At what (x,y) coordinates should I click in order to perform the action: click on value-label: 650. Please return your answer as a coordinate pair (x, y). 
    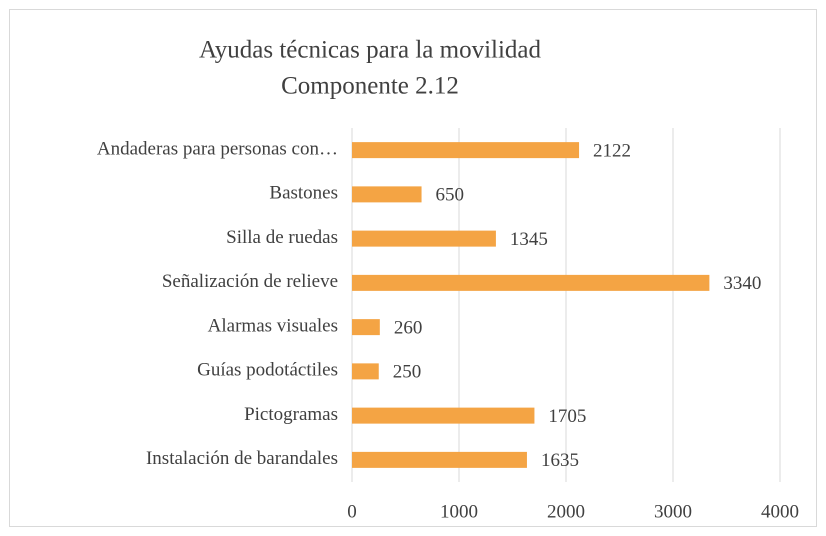
    Looking at the image, I should click on (450, 195).